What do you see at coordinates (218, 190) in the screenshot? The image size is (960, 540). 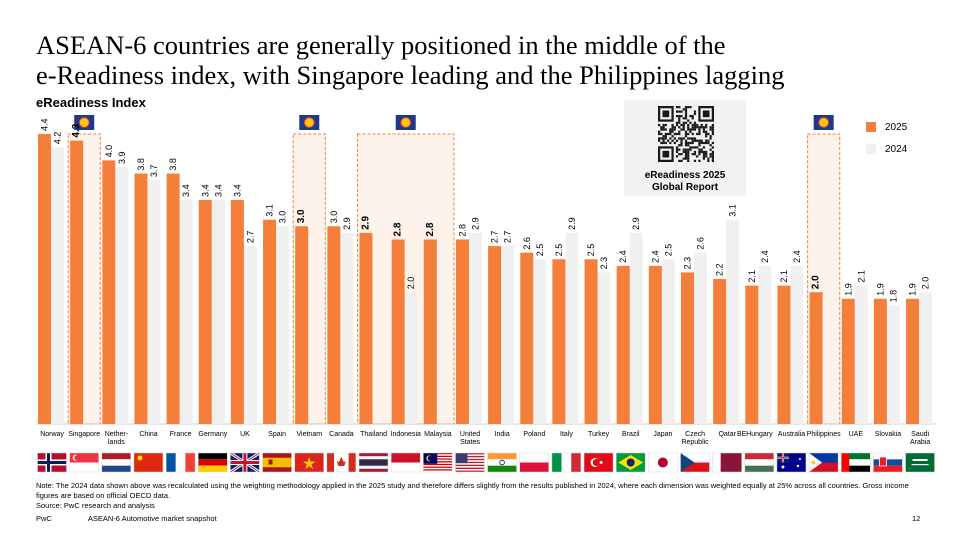 I see `bar-2024-value-label: 3.4` at bounding box center [218, 190].